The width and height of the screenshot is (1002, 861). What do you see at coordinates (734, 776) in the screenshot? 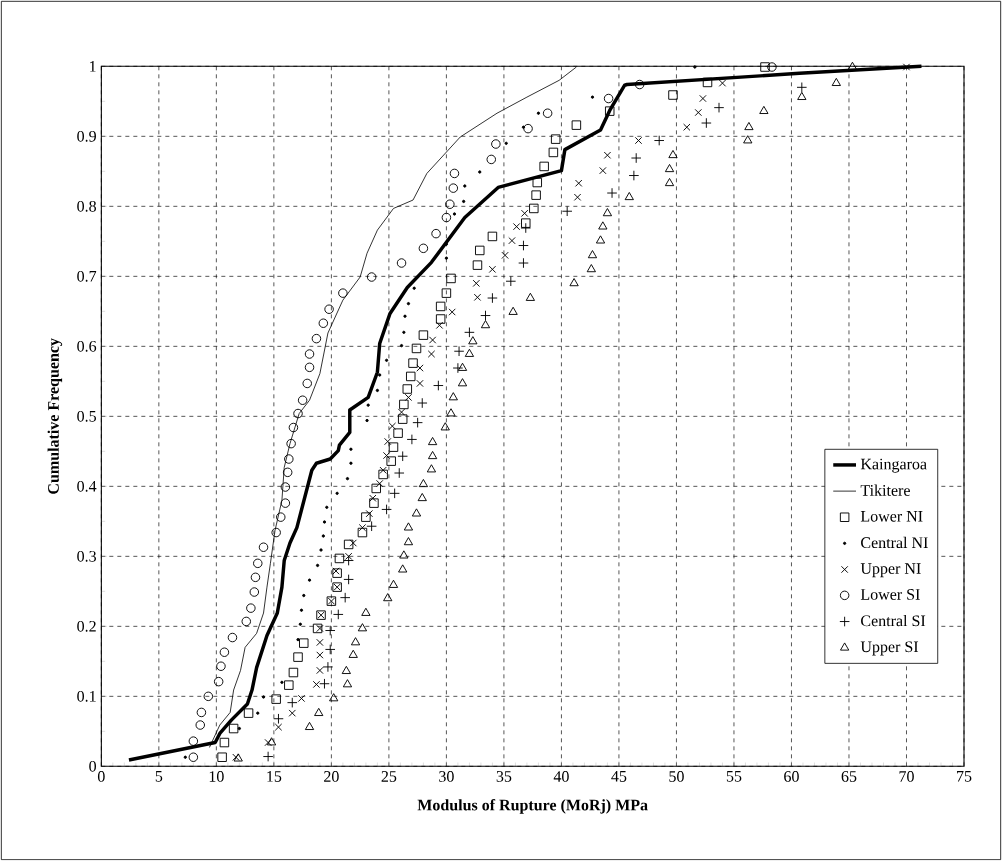
I see `x-tick-label: 55` at bounding box center [734, 776].